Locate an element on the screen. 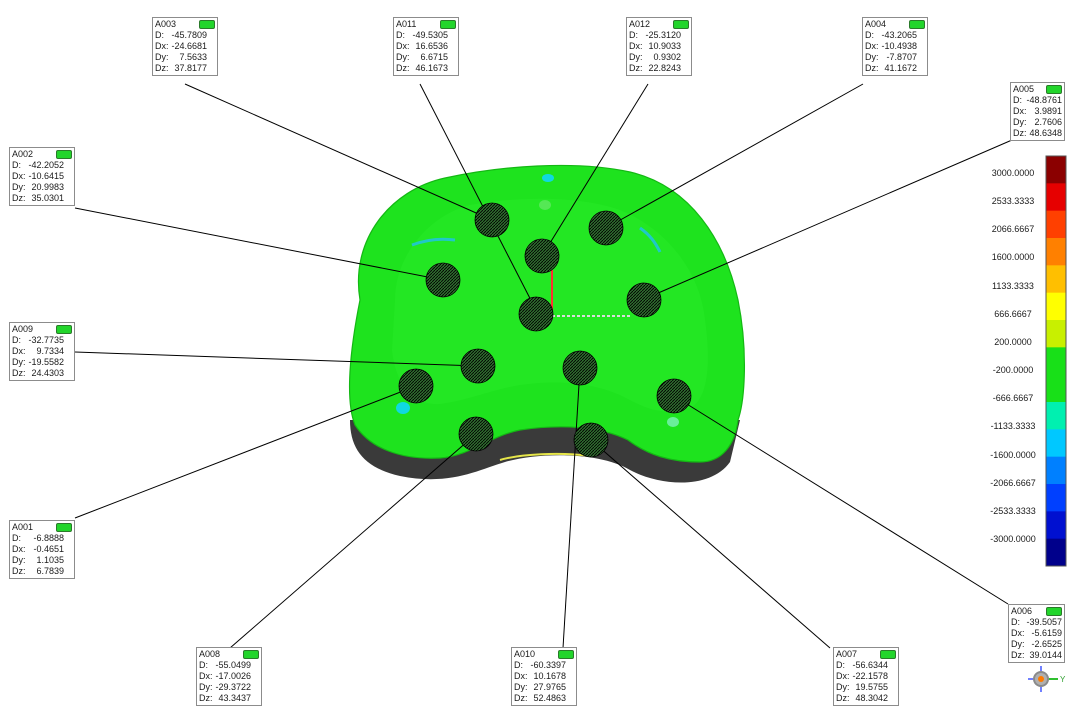 The height and width of the screenshot is (711, 1067). value-dx: -22.1578 is located at coordinates (870, 676).